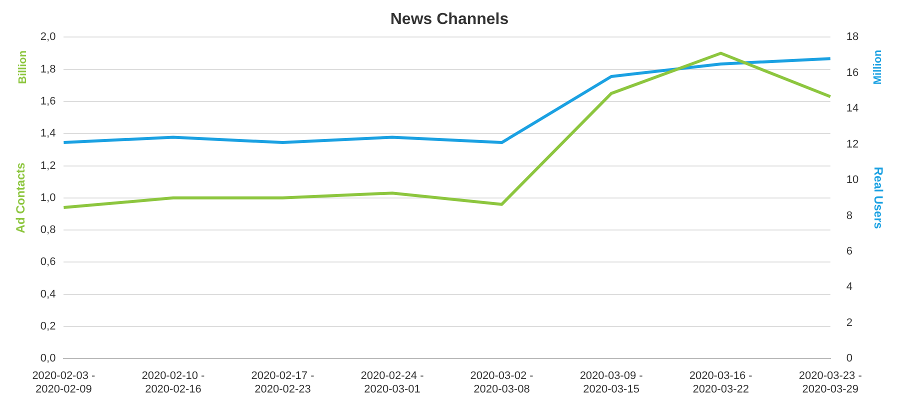 The width and height of the screenshot is (899, 419). What do you see at coordinates (849, 322) in the screenshot?
I see `y2-tick-label: 2` at bounding box center [849, 322].